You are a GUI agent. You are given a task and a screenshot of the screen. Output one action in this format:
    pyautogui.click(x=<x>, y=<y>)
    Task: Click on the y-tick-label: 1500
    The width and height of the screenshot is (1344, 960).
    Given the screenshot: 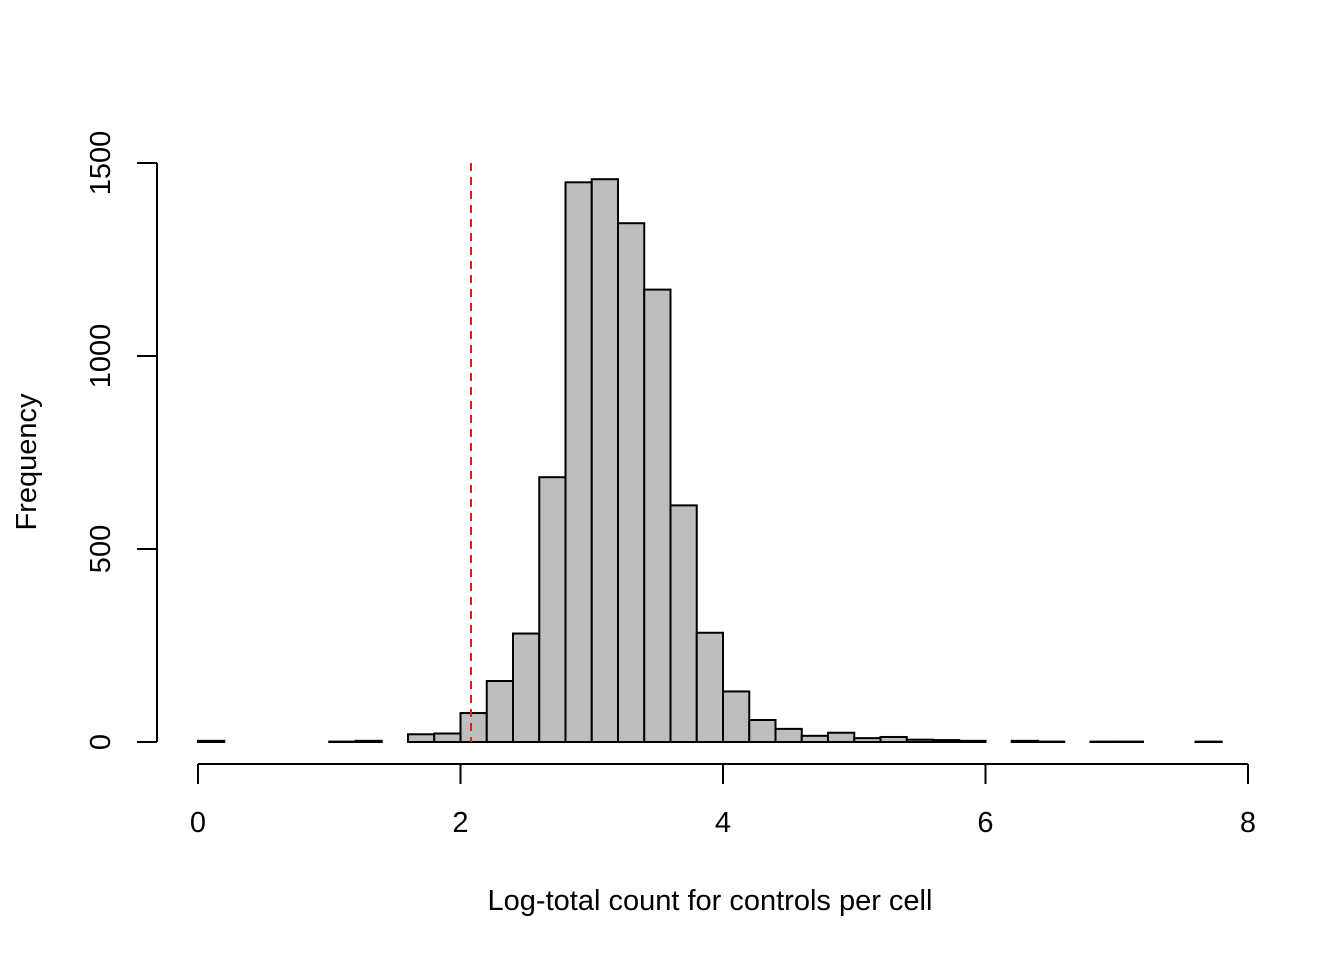 What is the action you would take?
    pyautogui.click(x=101, y=163)
    